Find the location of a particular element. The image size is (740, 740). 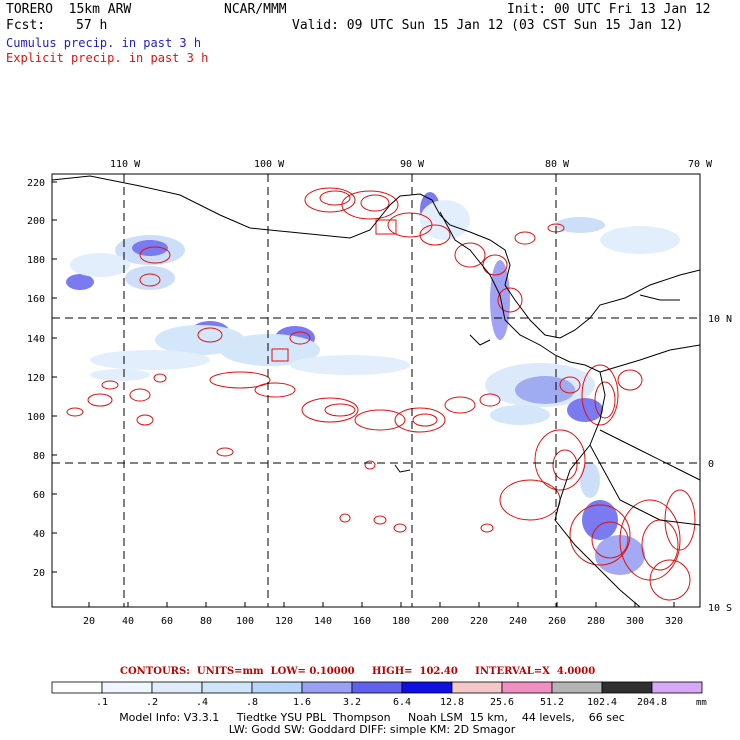

y-tick-label: 160 is located at coordinates (36, 299).